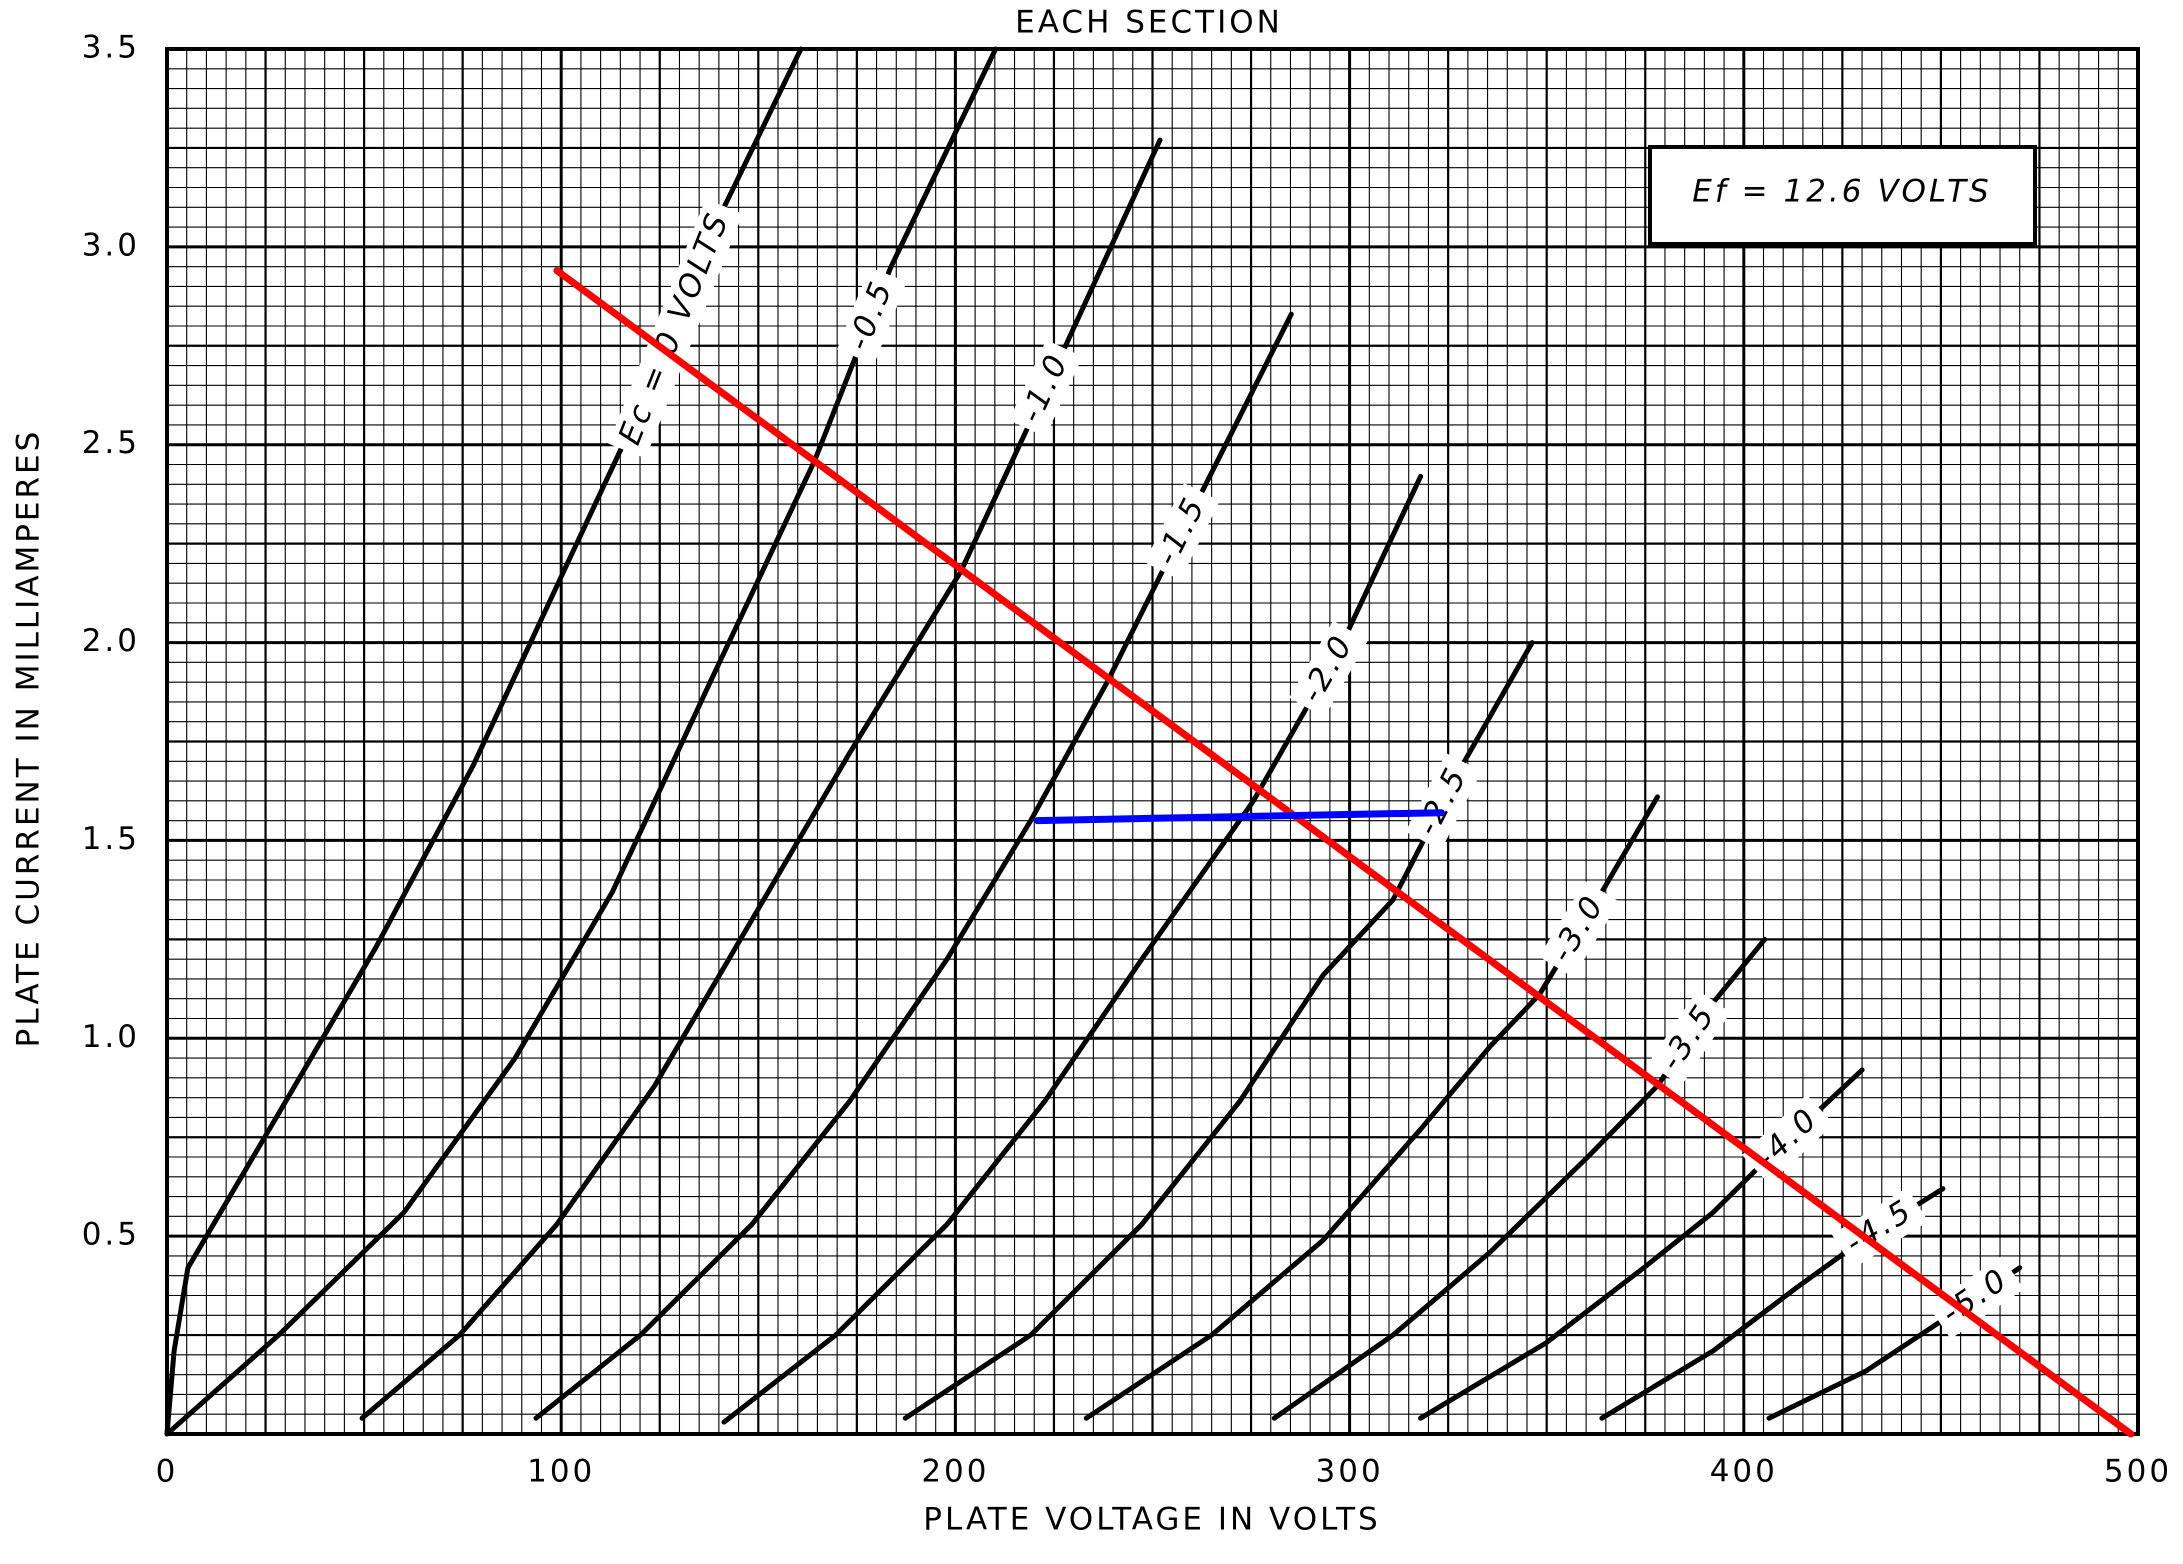 Image resolution: width=2183 pixels, height=1564 pixels. What do you see at coordinates (1841, 192) in the screenshot?
I see `annotation: Ef = 12.6 VOLTS` at bounding box center [1841, 192].